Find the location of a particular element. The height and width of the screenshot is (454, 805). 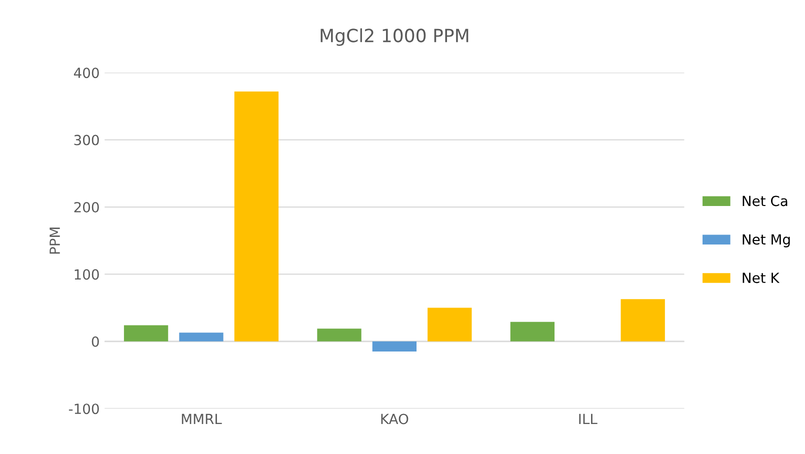

y-tick-label: 400 is located at coordinates (86, 73).